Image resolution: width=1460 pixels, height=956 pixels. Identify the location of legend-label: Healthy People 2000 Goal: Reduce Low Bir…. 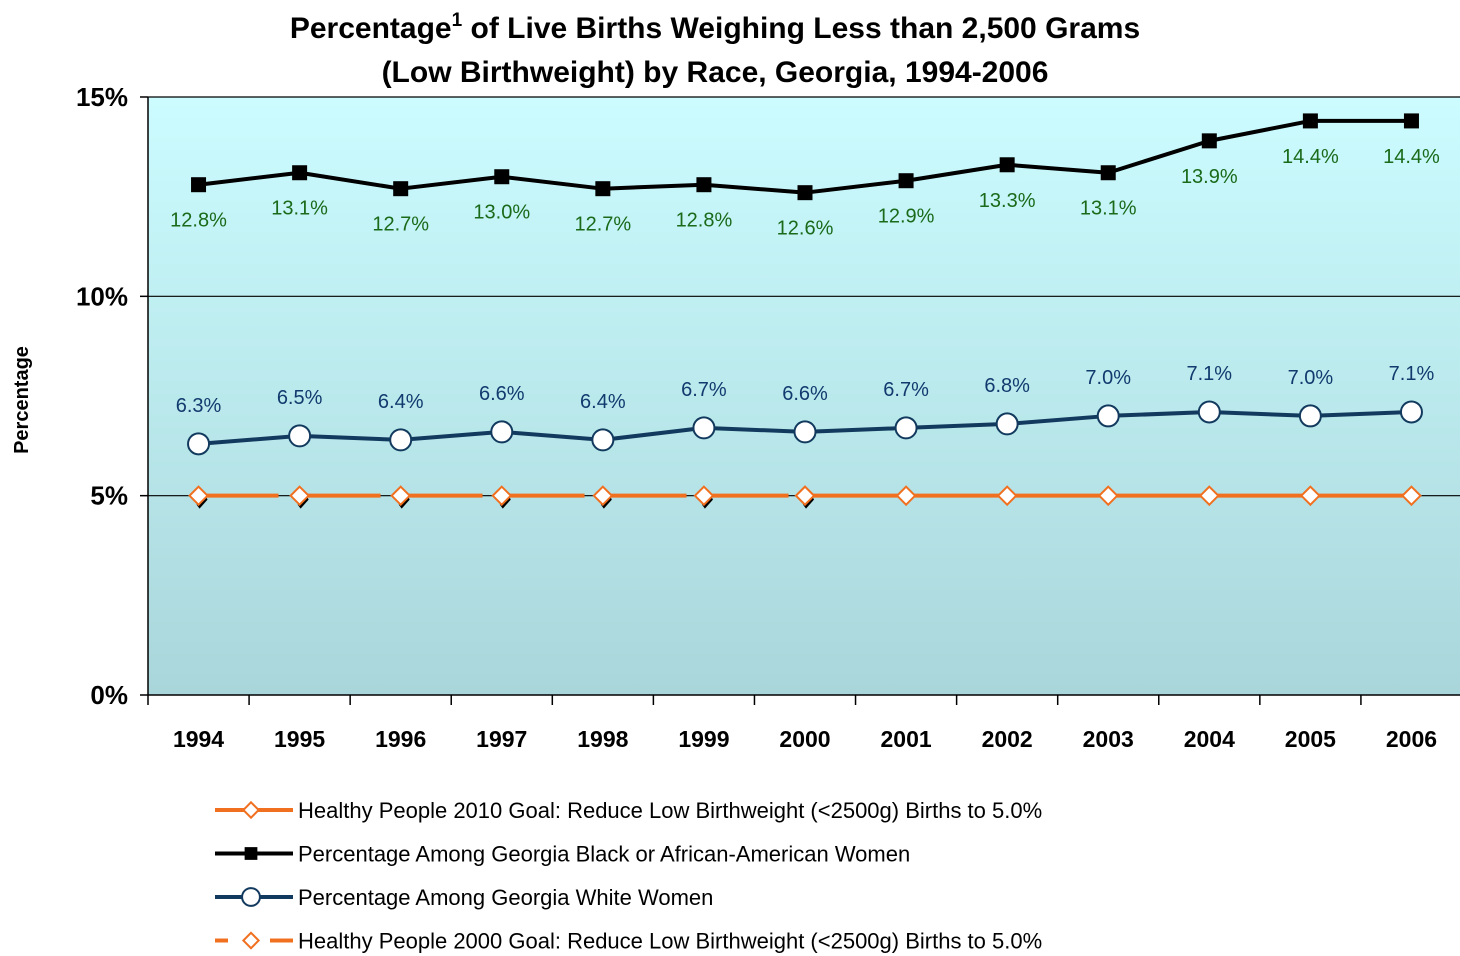
(670, 941).